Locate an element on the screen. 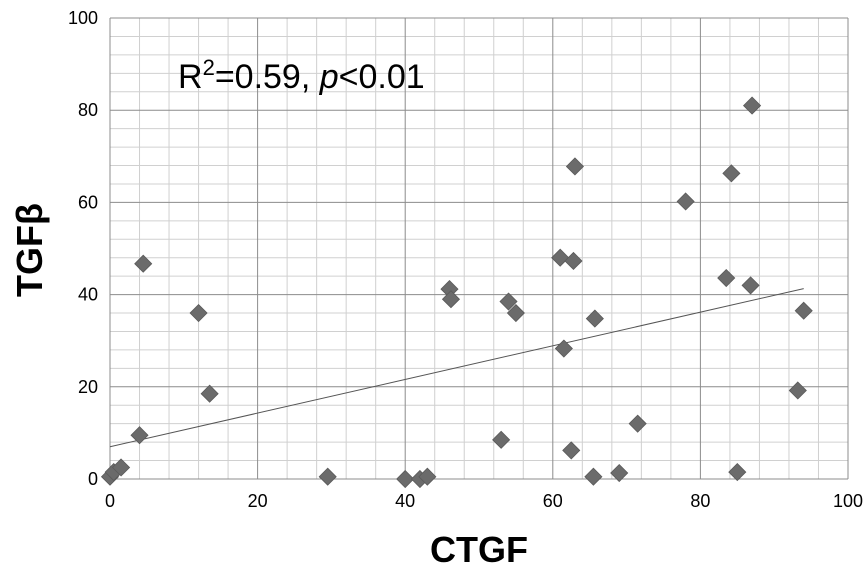 The image size is (868, 565). p-label: p is located at coordinates (329, 77).